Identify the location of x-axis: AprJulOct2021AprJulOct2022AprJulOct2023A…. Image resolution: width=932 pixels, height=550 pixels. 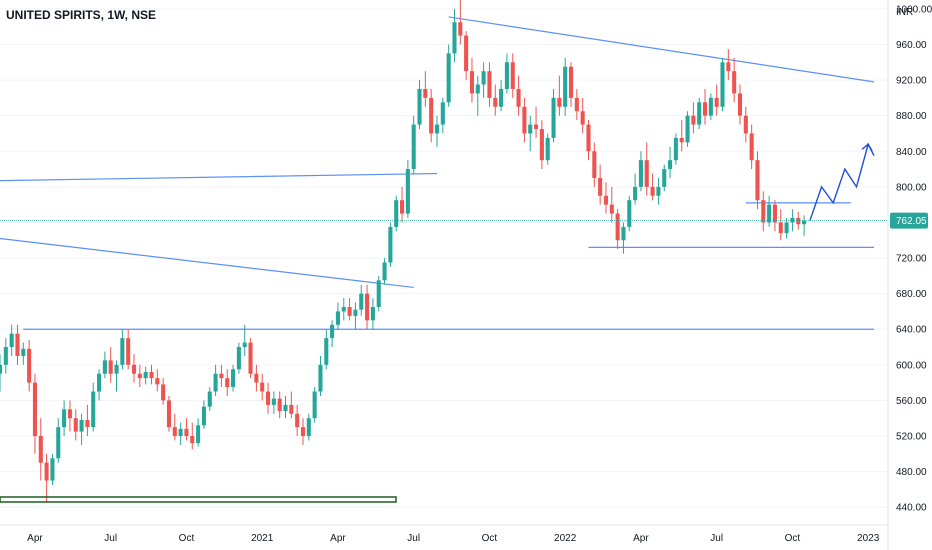
(479, 538).